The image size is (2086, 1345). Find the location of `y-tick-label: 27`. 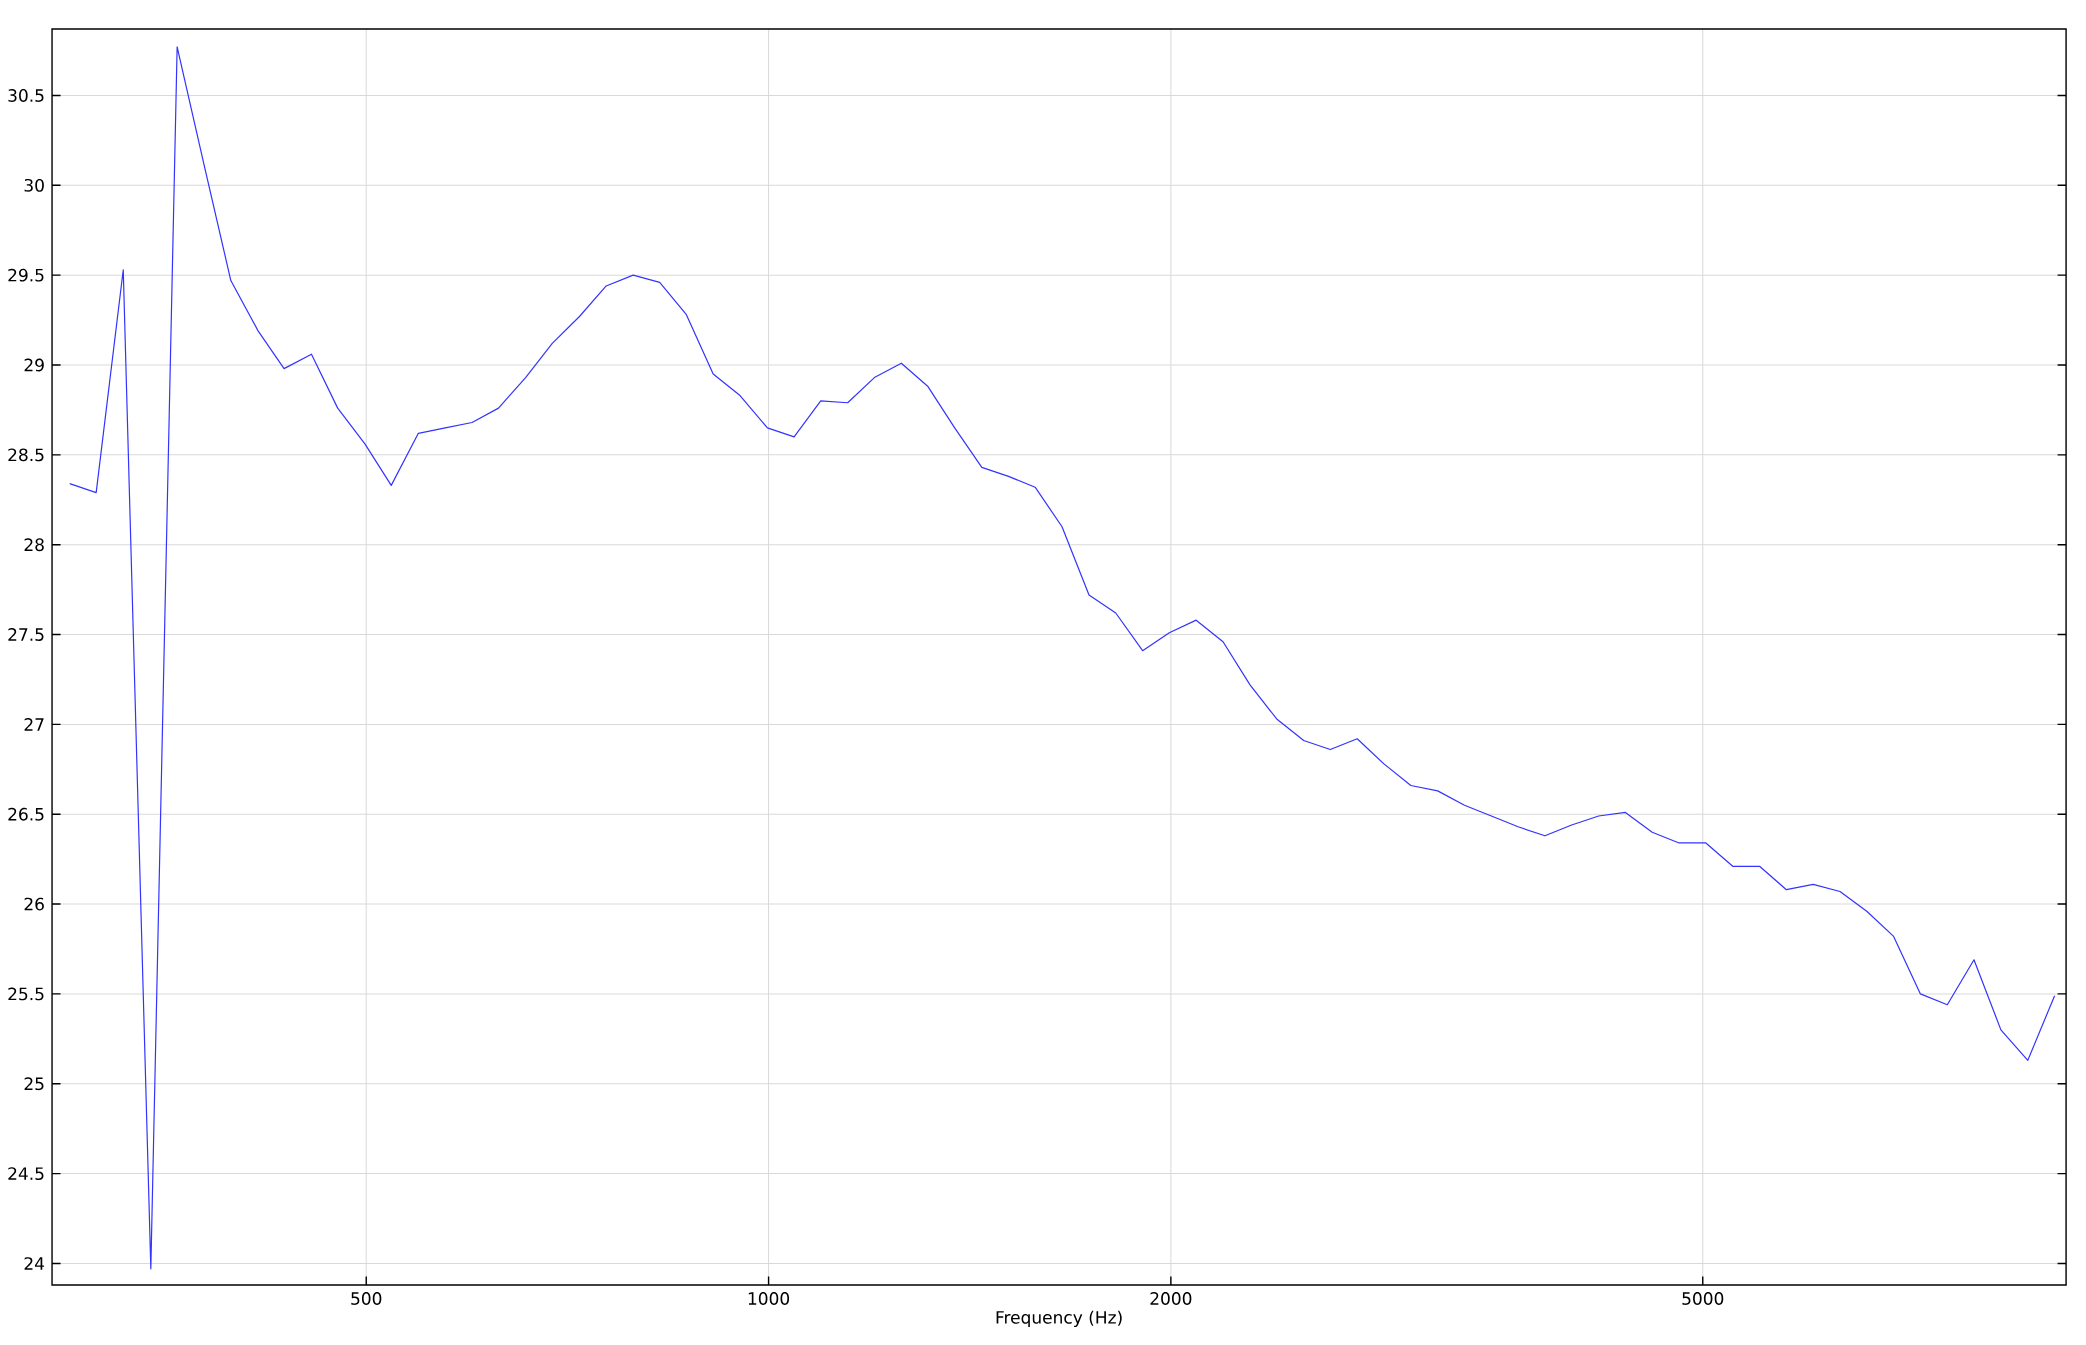

y-tick-label: 27 is located at coordinates (34, 724).